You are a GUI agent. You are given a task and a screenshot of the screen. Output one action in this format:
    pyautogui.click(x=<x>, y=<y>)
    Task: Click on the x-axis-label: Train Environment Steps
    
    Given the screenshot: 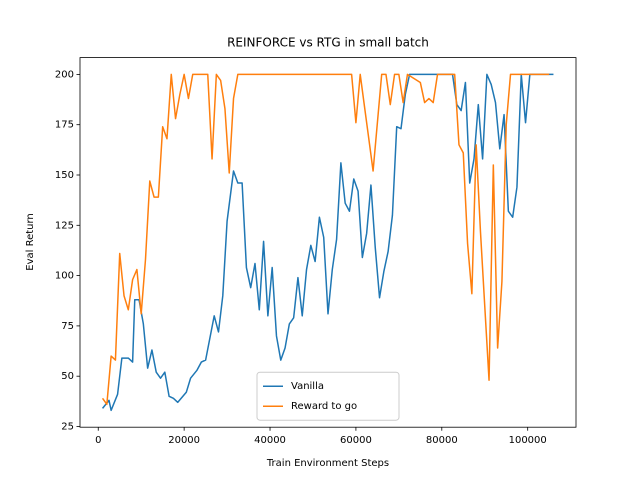 What is the action you would take?
    pyautogui.click(x=327, y=463)
    